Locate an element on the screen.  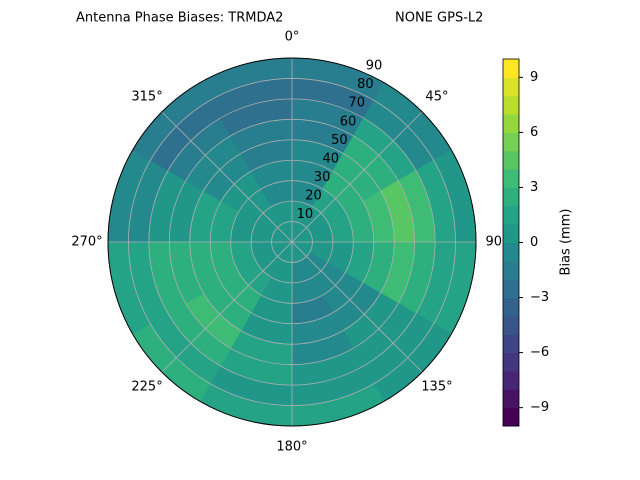
colorbar-label: Bias (mm) is located at coordinates (566, 242).